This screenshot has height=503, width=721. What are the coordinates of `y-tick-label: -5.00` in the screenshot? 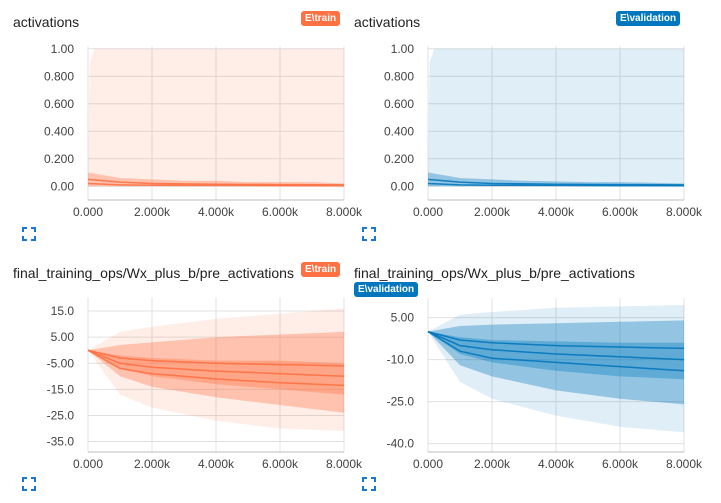 It's located at (61, 363).